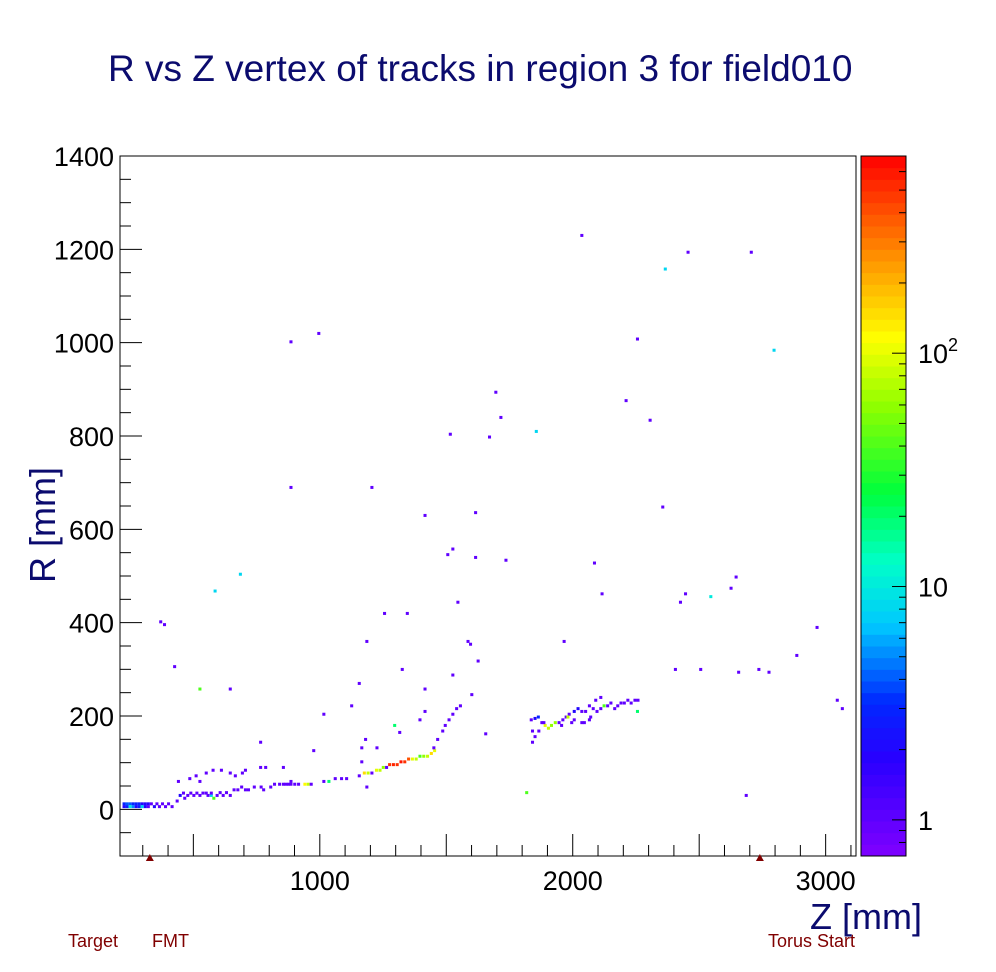 Image resolution: width=996 pixels, height=972 pixels. What do you see at coordinates (454, 857) in the screenshot?
I see `annotation-markers` at bounding box center [454, 857].